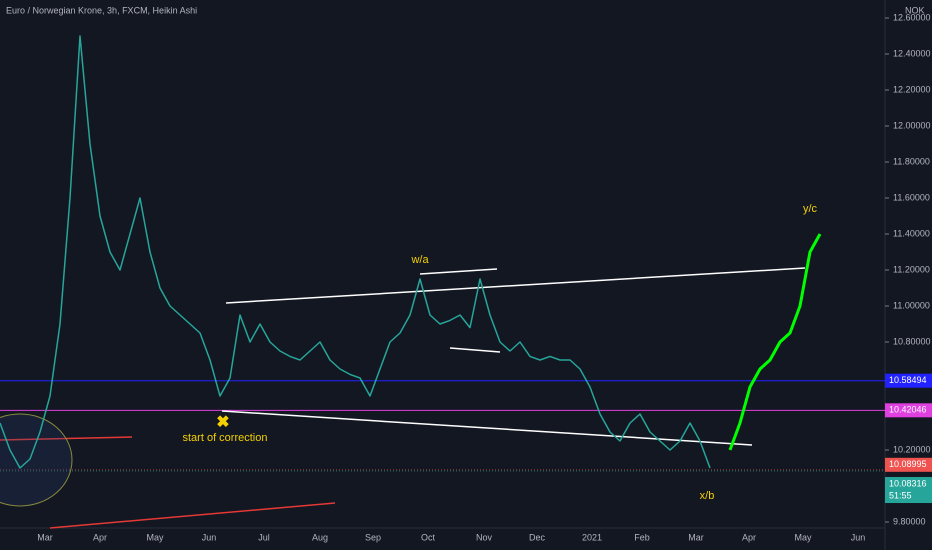  What do you see at coordinates (419, 260) in the screenshot?
I see `annotation: w/a` at bounding box center [419, 260].